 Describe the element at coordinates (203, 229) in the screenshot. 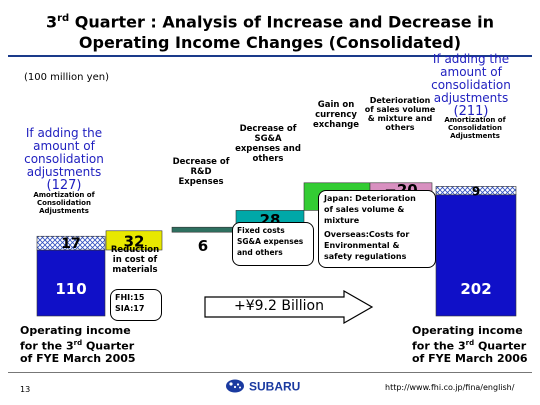

I see `bar-rd` at that location.